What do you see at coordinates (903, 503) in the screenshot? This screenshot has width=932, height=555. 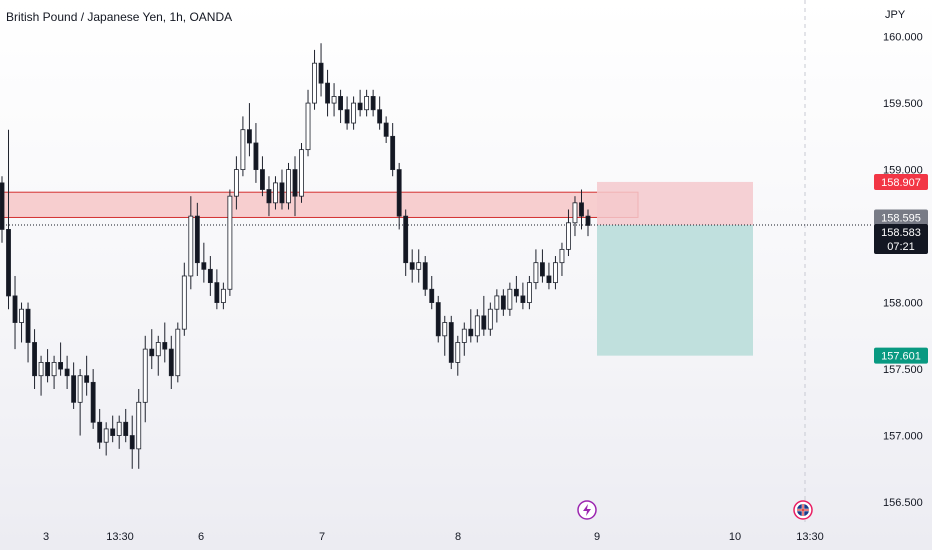 I see `y-tick-label: 156.500` at bounding box center [903, 503].